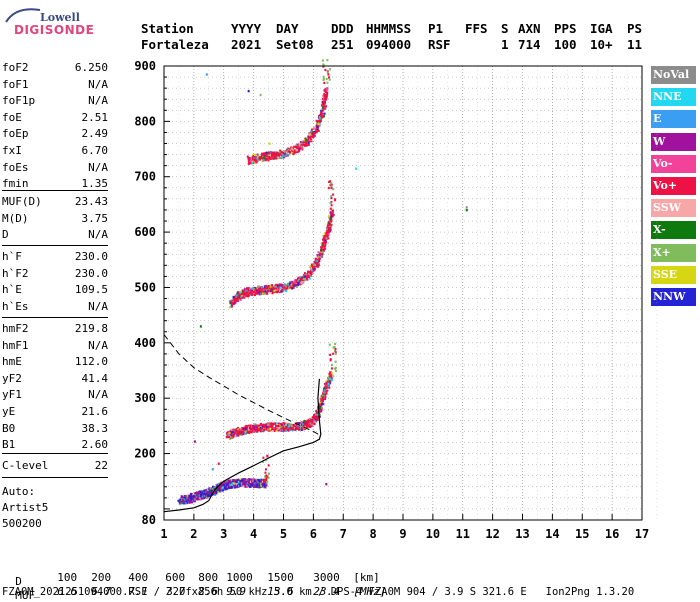  Describe the element at coordinates (55, 307) in the screenshot. I see `param-row-hes: h`Es N/A` at that location.